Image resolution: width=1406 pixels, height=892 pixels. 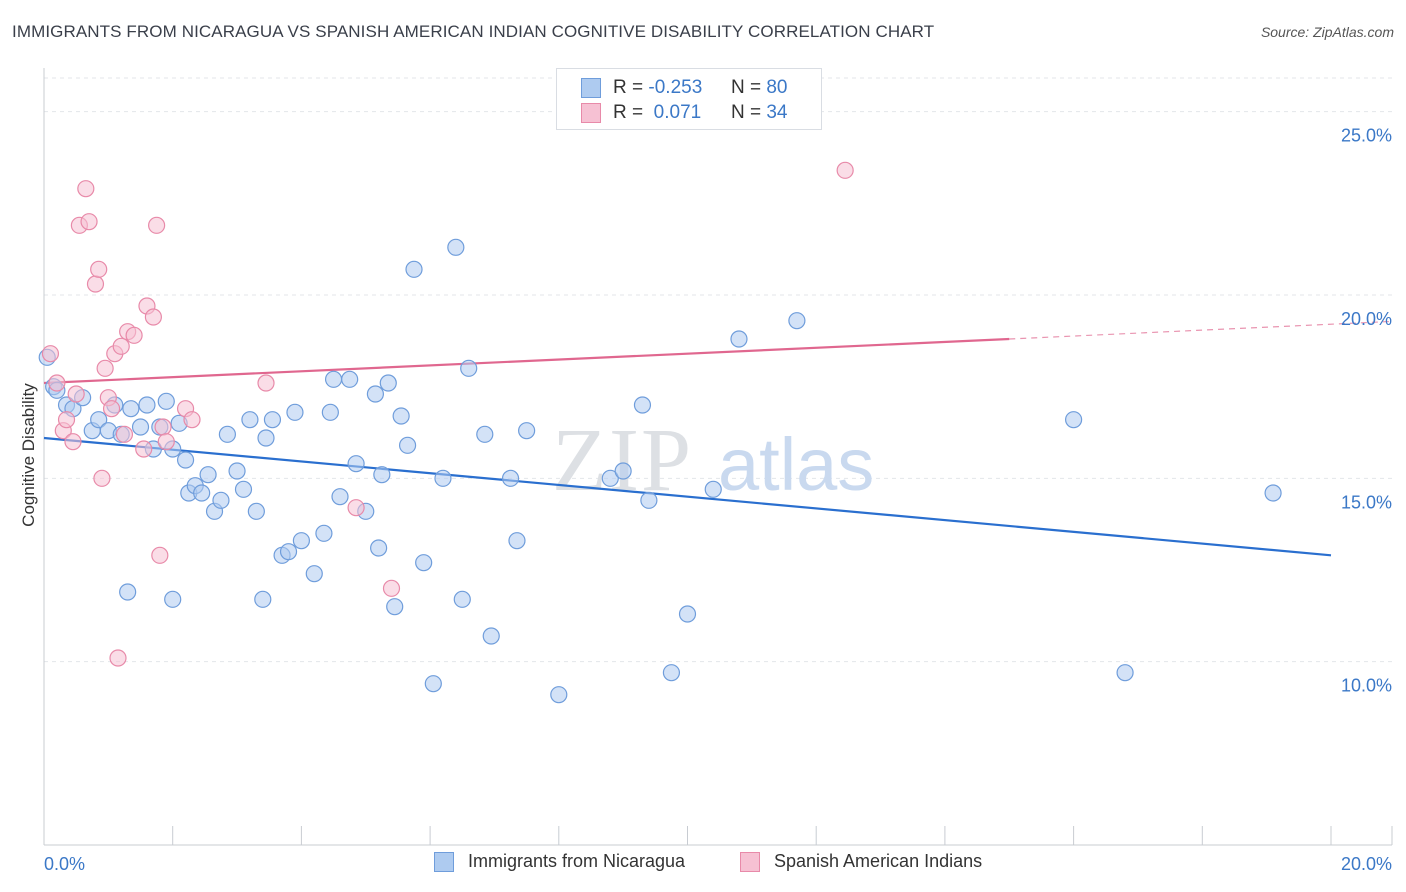 I want to click on r-label: R =, so click(x=628, y=87).